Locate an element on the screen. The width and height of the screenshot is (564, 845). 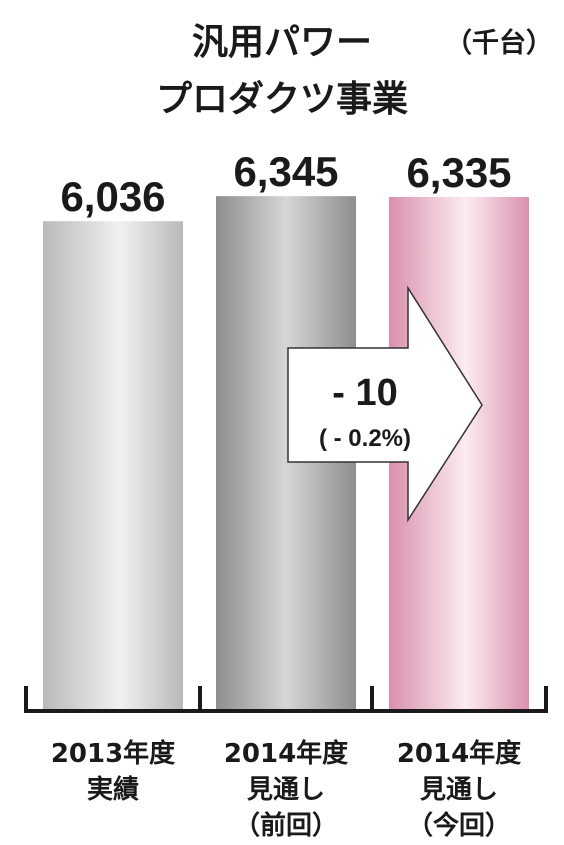
change-arrow-shape is located at coordinates (385, 404).